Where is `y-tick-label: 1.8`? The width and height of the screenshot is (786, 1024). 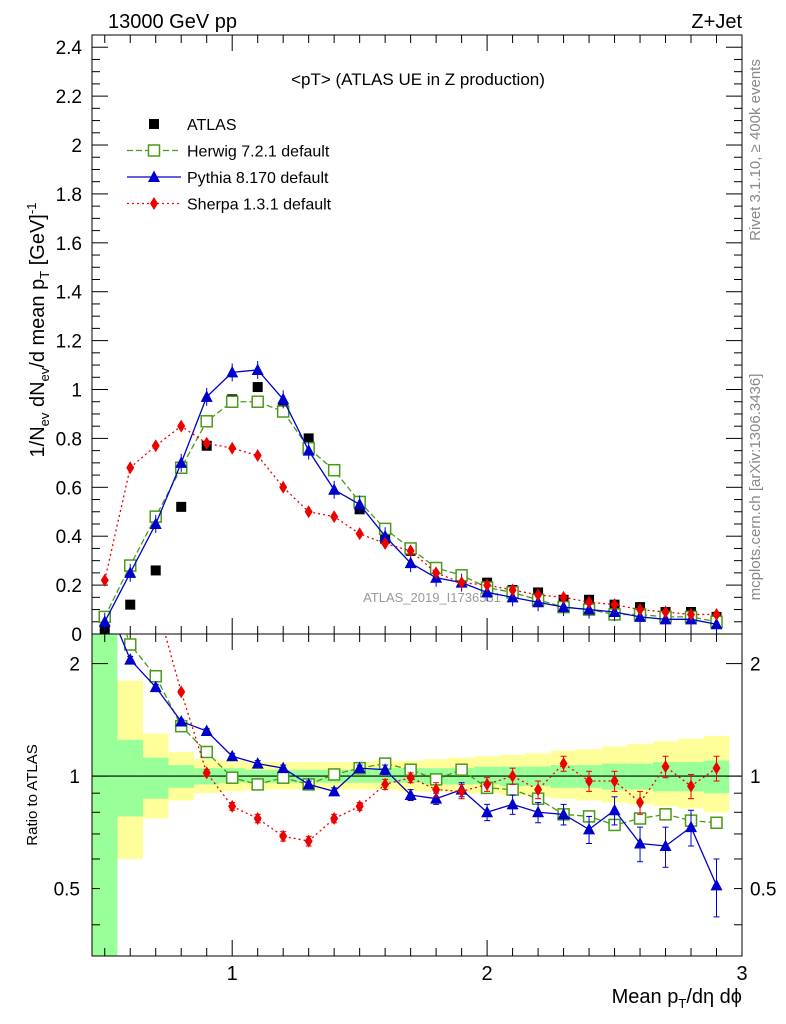
y-tick-label: 1.8 is located at coordinates (69, 195).